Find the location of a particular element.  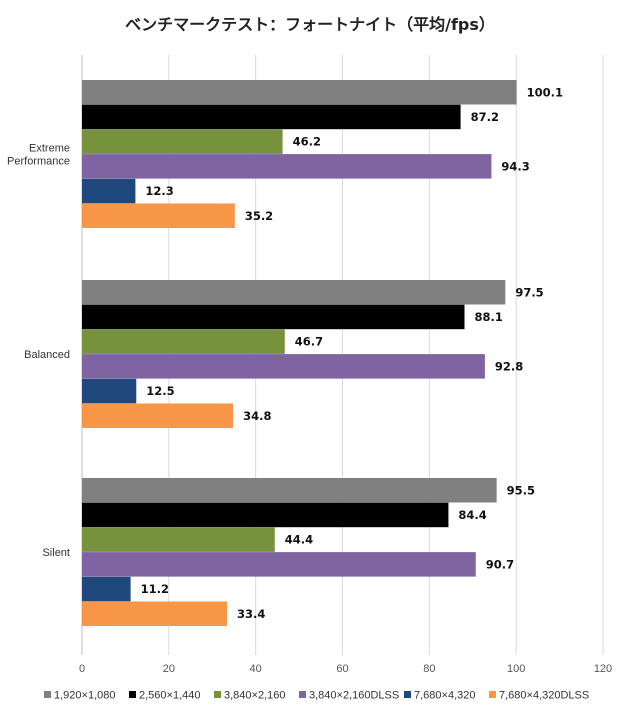

x-tick-label: 80 is located at coordinates (429, 669).